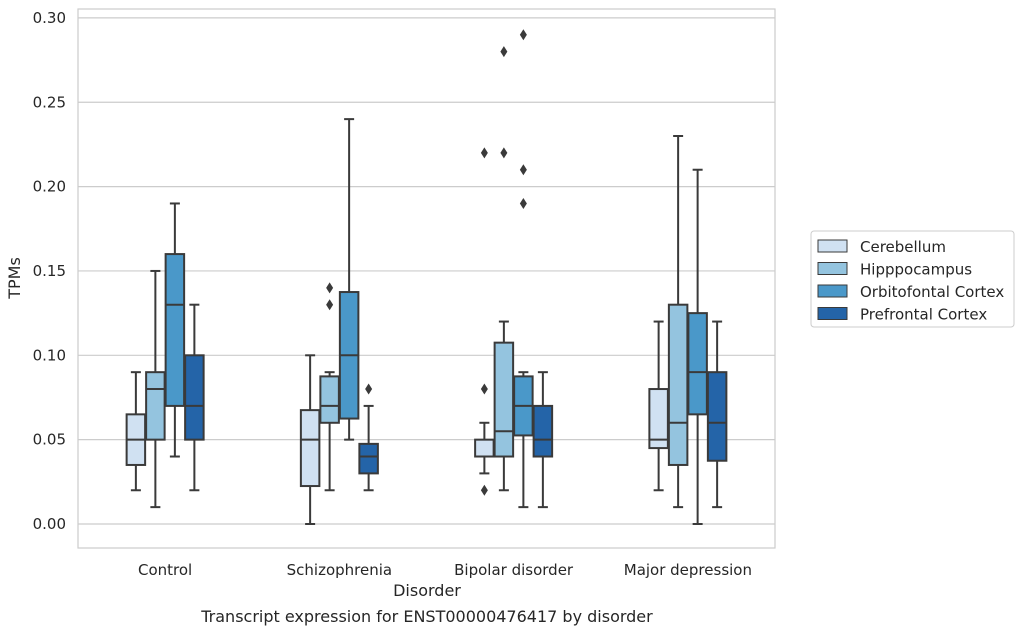  What do you see at coordinates (49, 440) in the screenshot?
I see `y-tick-label: 0.05` at bounding box center [49, 440].